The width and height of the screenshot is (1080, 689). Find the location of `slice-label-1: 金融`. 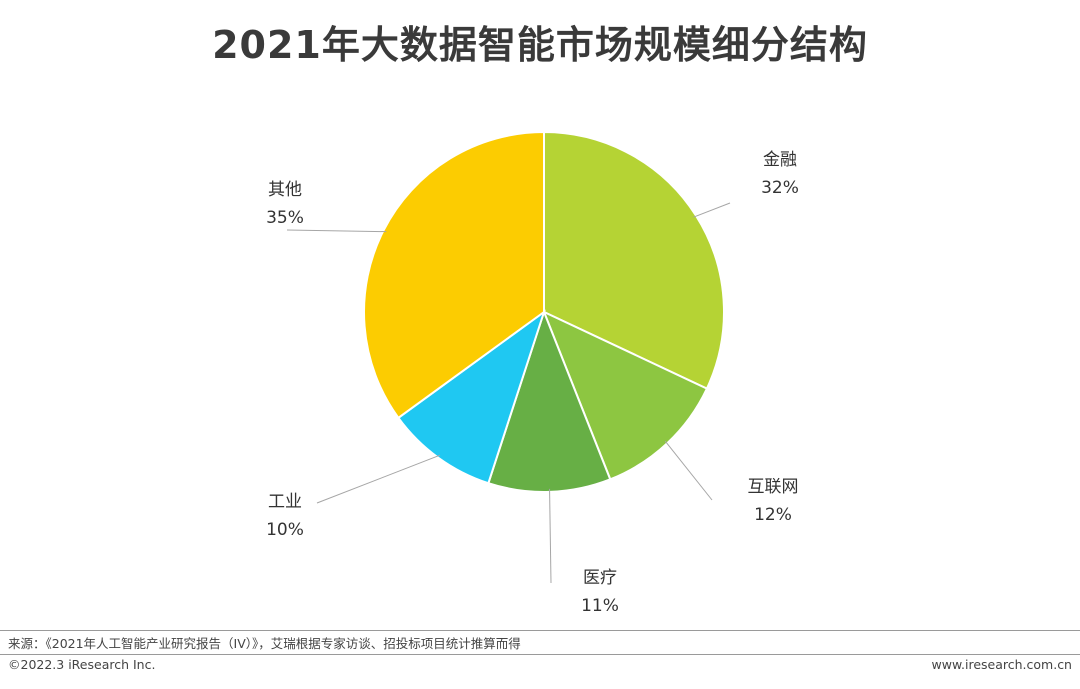

slice-label-1: 金融 is located at coordinates (780, 160).